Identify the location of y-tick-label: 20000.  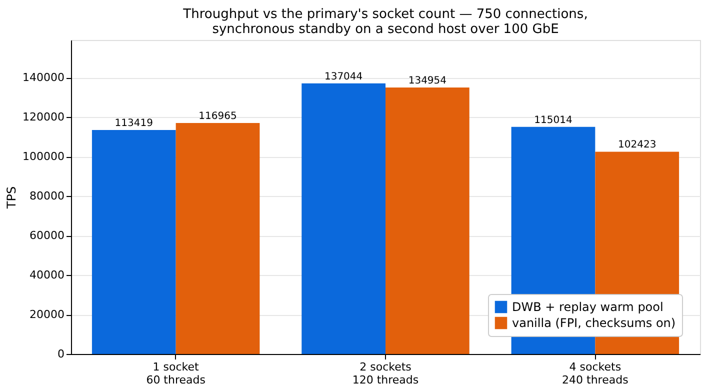
(47, 315).